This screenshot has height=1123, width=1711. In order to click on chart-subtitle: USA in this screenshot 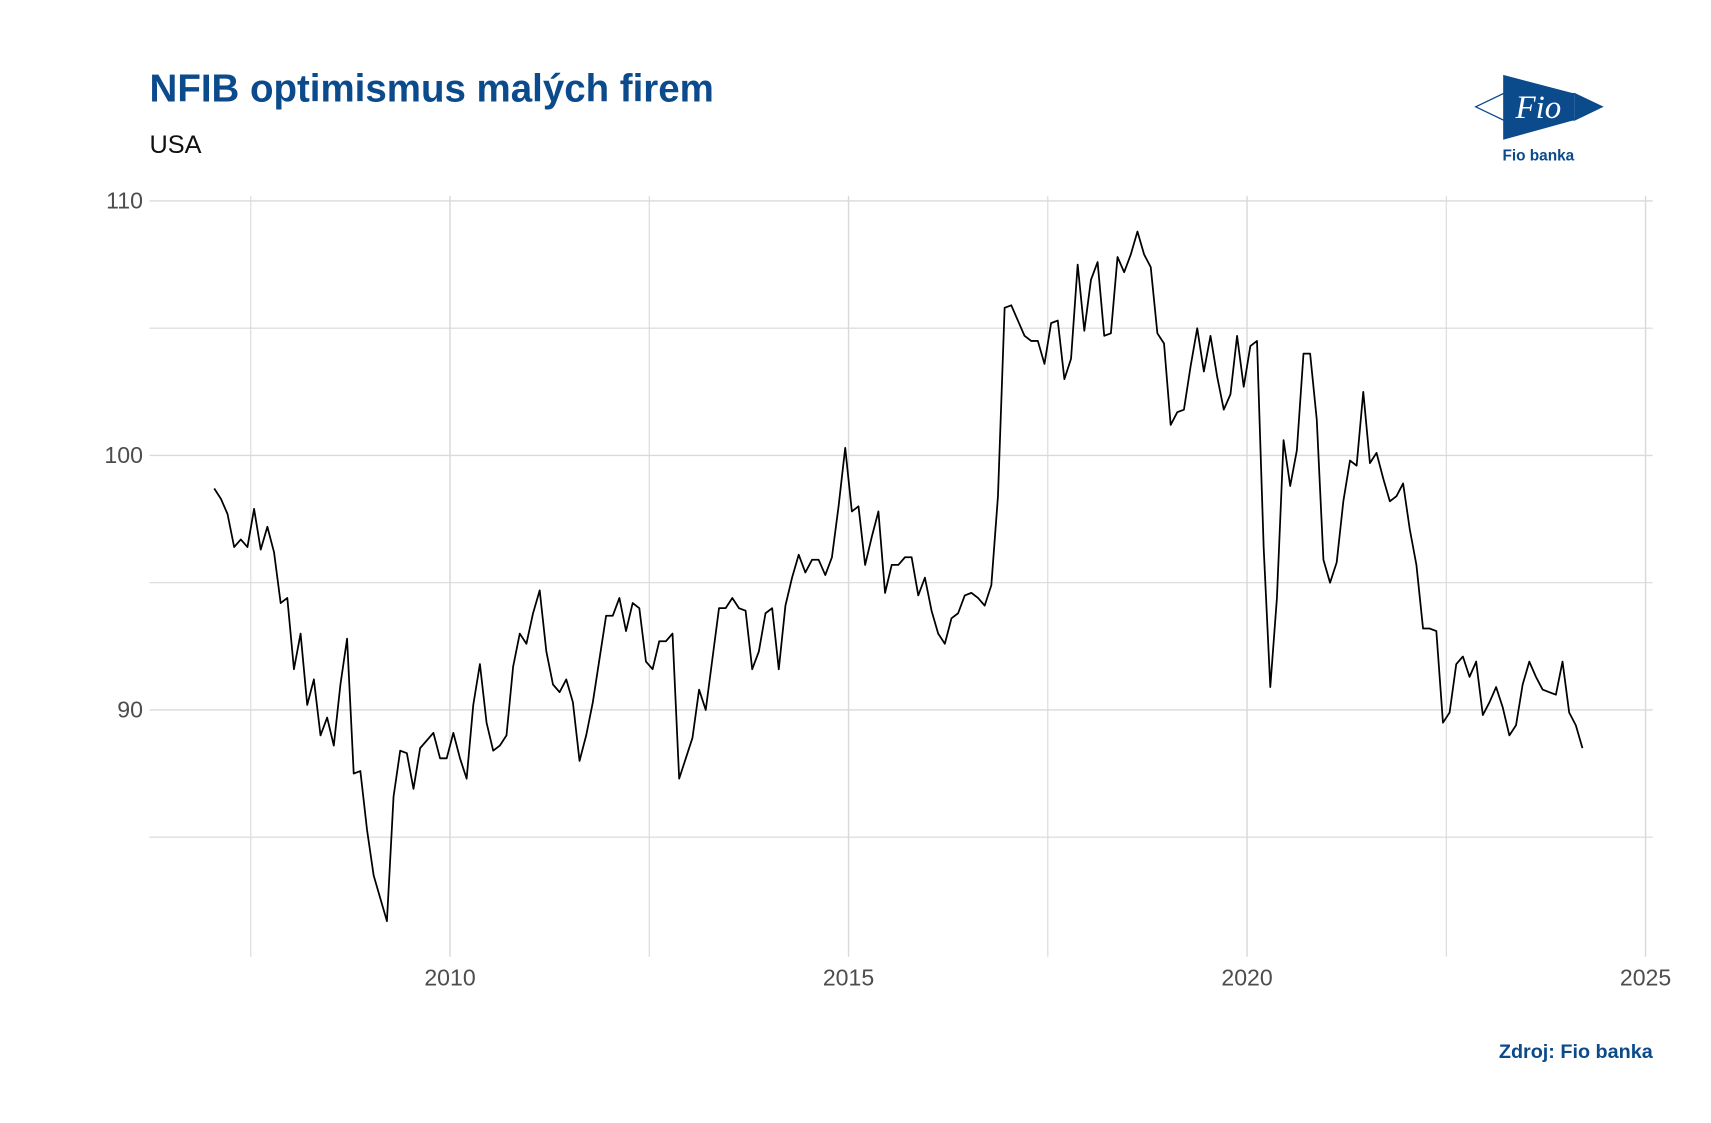, I will do `click(176, 145)`.